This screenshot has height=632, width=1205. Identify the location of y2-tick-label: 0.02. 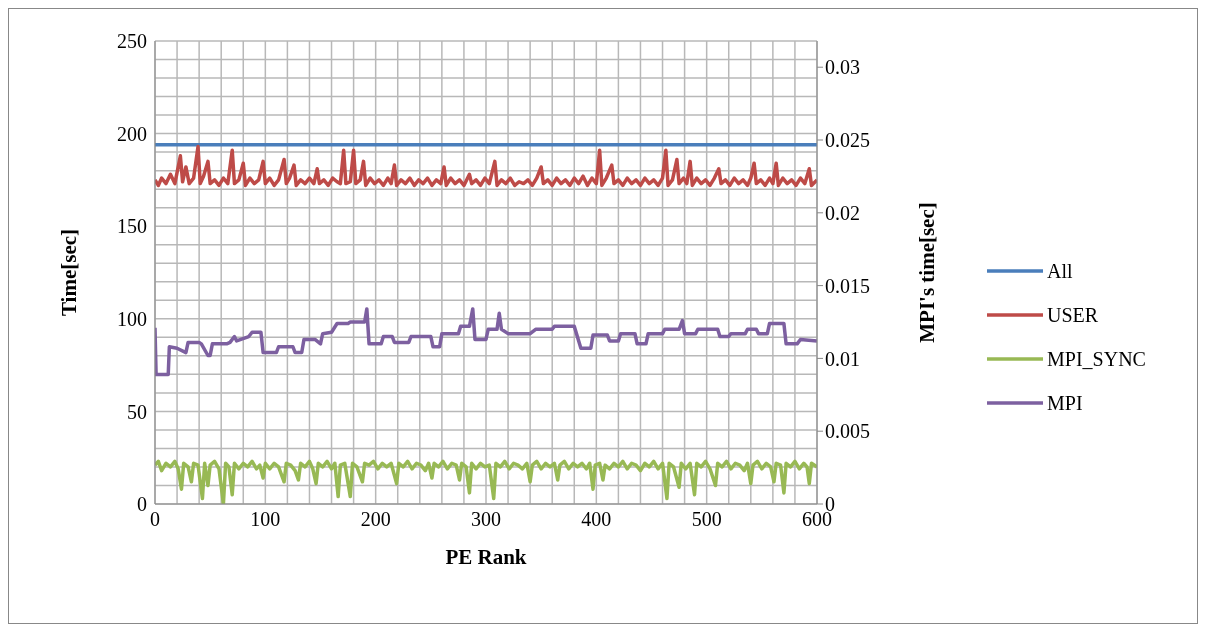
(842, 212).